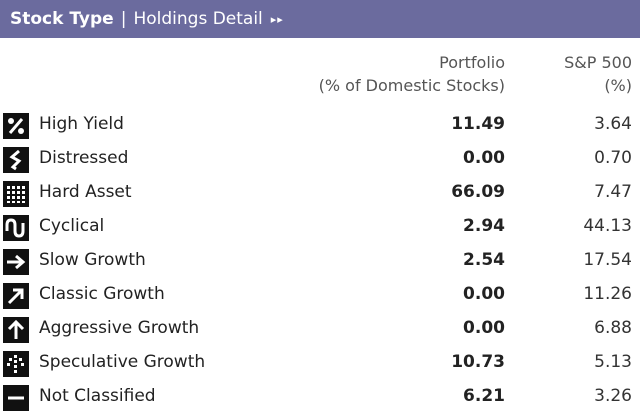 This screenshot has width=640, height=416. I want to click on portfolio-column-header: Portfolio (% of Domestic Stocks), so click(412, 74).